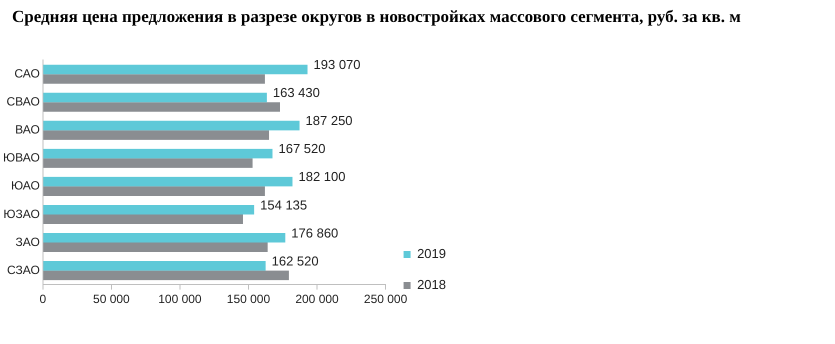  What do you see at coordinates (296, 92) in the screenshot?
I see `data-label: 163 430` at bounding box center [296, 92].